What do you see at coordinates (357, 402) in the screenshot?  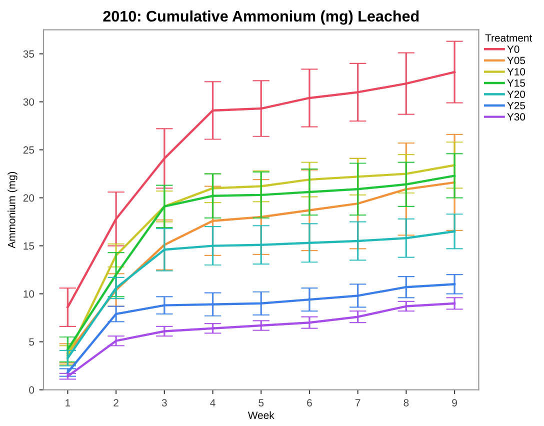 I see `x-tick-label: 7` at bounding box center [357, 402].